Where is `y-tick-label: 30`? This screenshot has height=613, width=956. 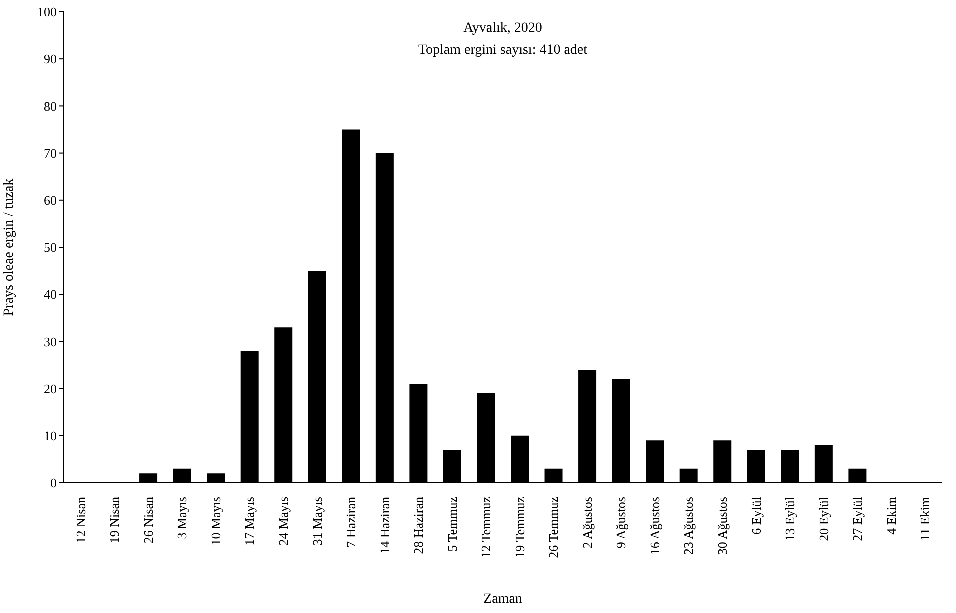 y-tick-label: 30 is located at coordinates (50, 342).